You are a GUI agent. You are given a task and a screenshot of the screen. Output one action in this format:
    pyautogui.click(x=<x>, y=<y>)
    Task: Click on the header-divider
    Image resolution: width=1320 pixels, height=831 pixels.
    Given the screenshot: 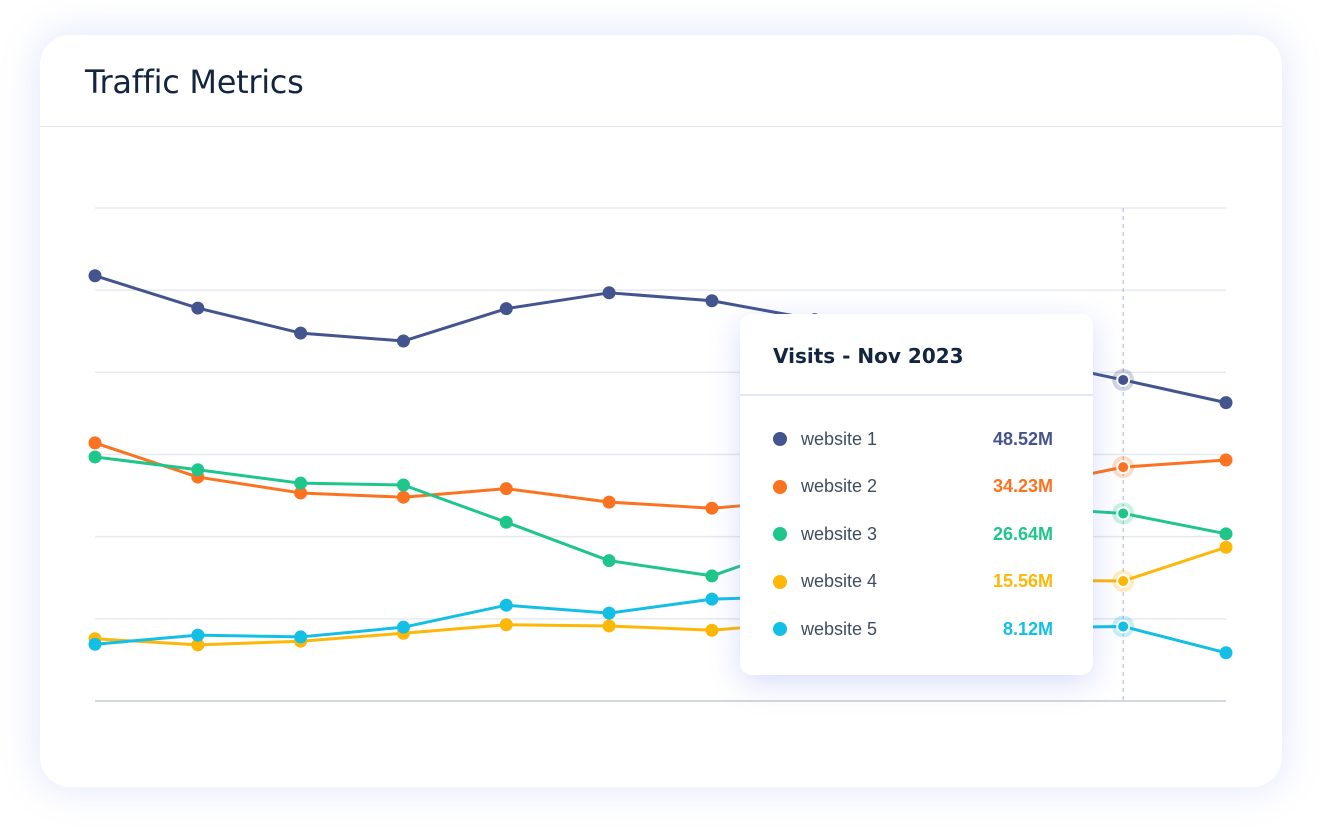 What is the action you would take?
    pyautogui.click(x=661, y=126)
    